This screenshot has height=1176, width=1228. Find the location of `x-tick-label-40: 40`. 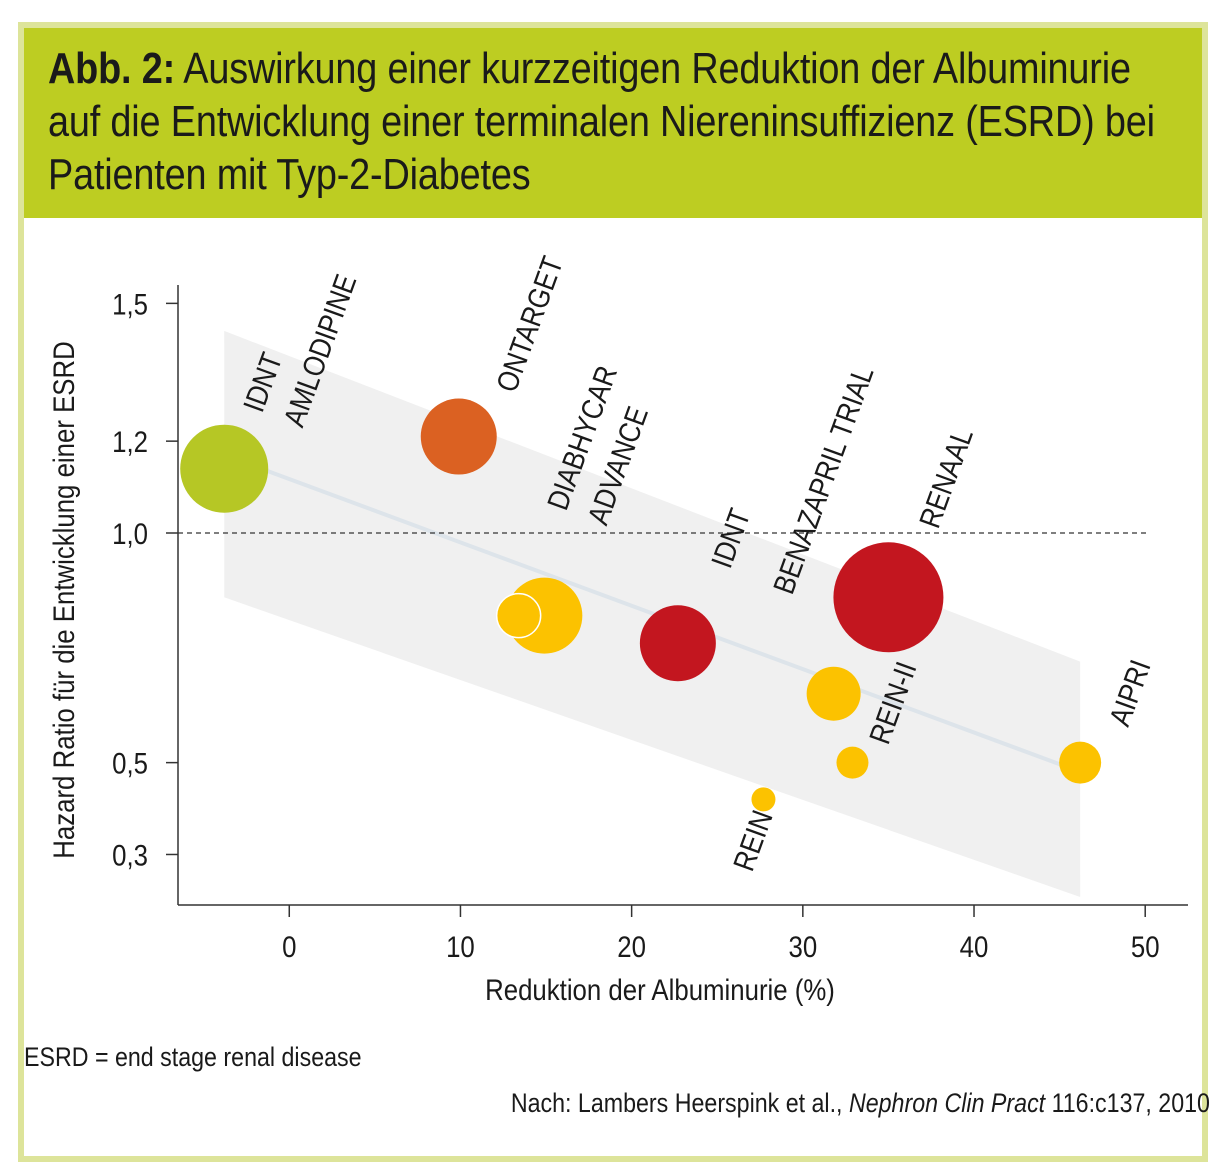

x-tick-label-40: 40 is located at coordinates (974, 946).